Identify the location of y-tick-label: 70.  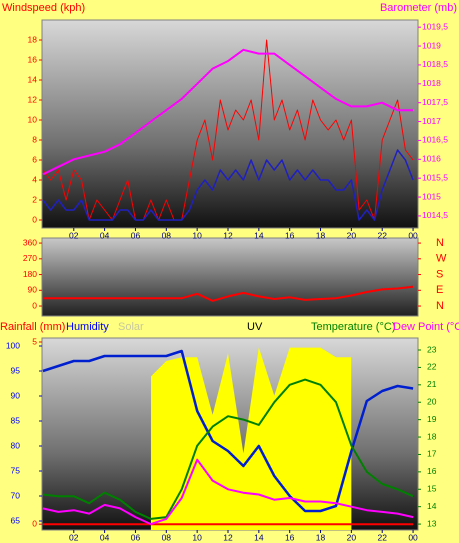
(16, 495).